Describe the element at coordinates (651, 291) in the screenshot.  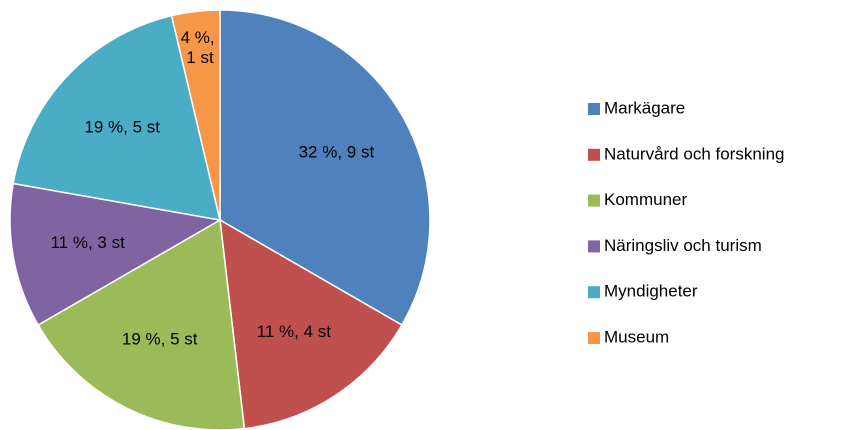
I see `legend-label: Myndigheter` at that location.